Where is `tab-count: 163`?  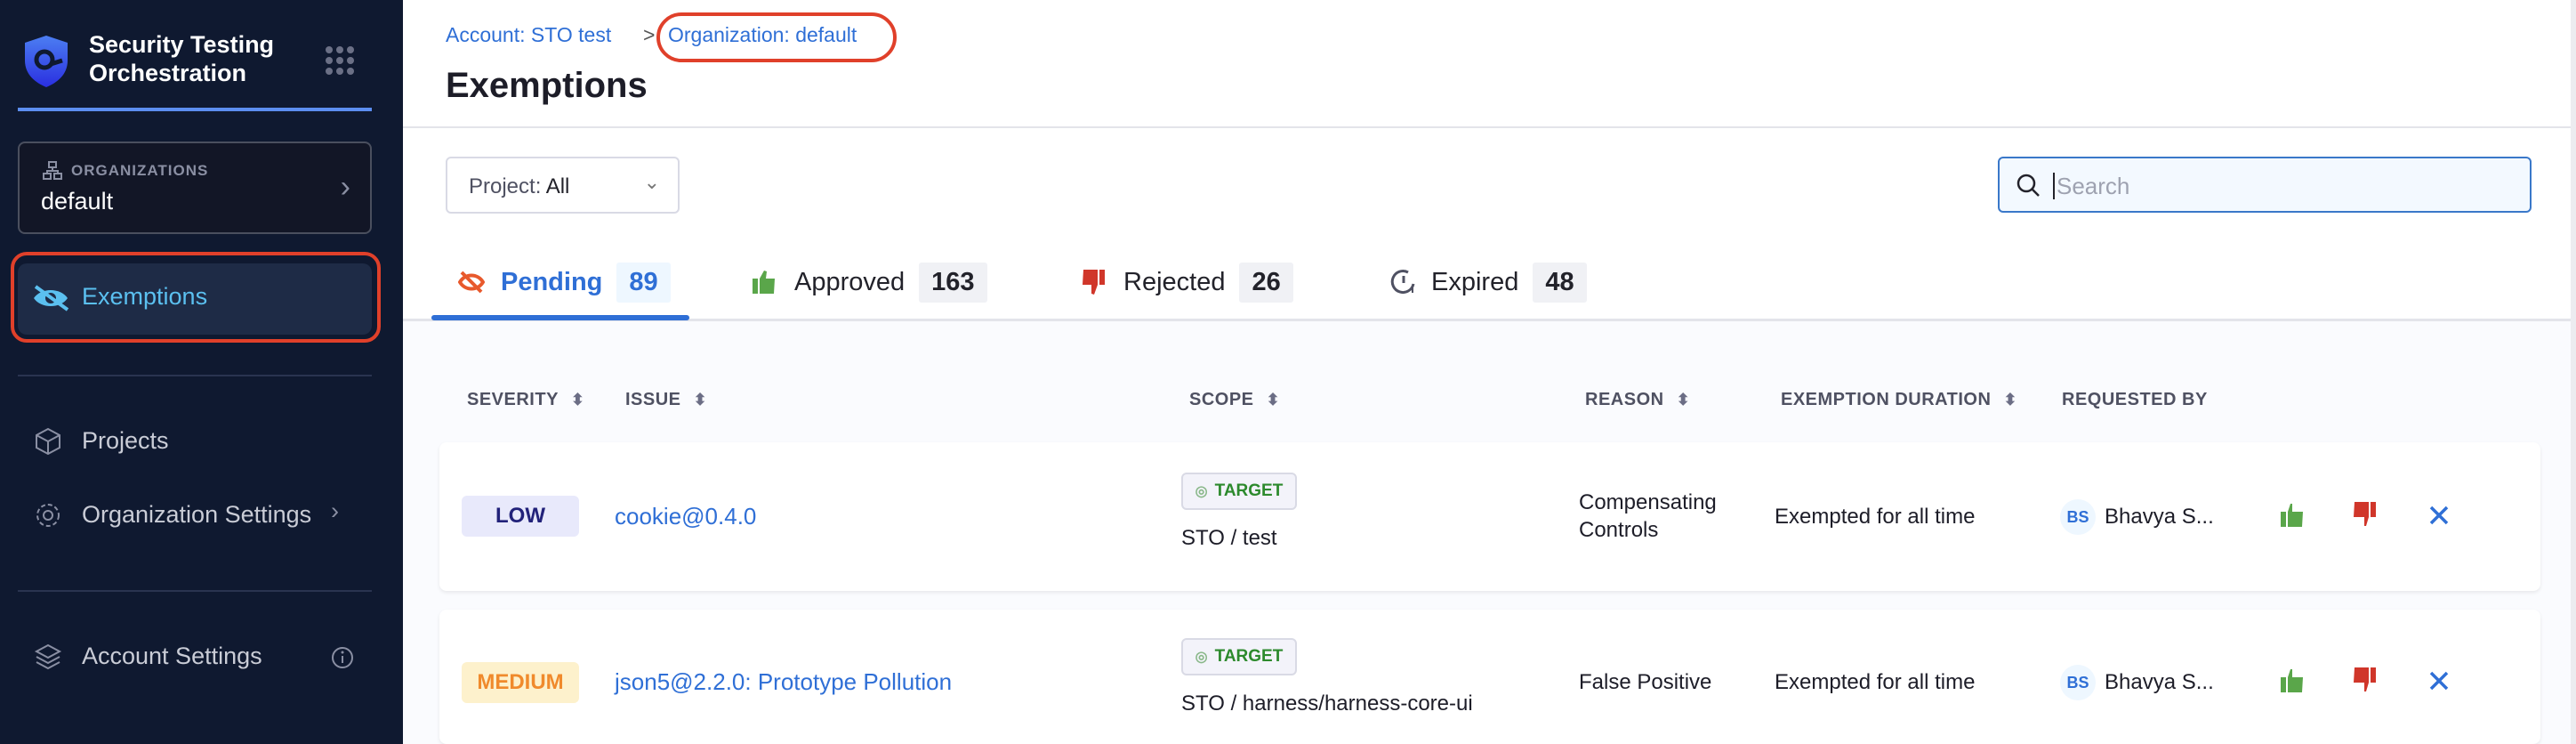
tab-count: 163 is located at coordinates (953, 282).